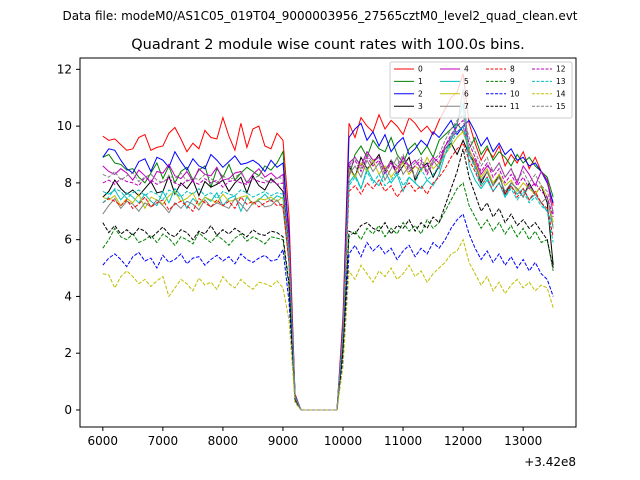  What do you see at coordinates (343, 441) in the screenshot?
I see `x-tick-label: 10000` at bounding box center [343, 441].